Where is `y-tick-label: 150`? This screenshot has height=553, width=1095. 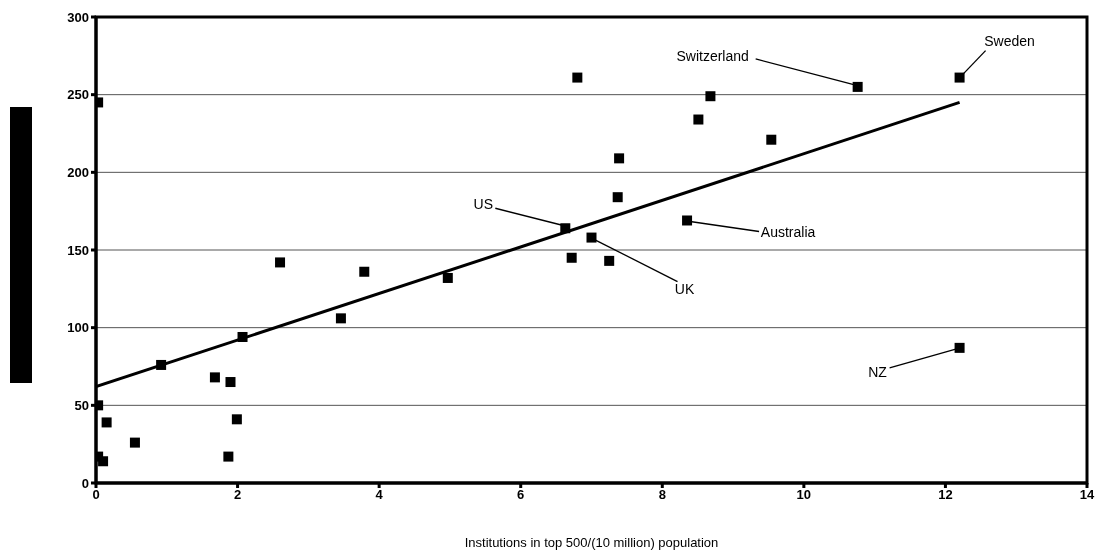
y-tick-label: 150 is located at coordinates (78, 250).